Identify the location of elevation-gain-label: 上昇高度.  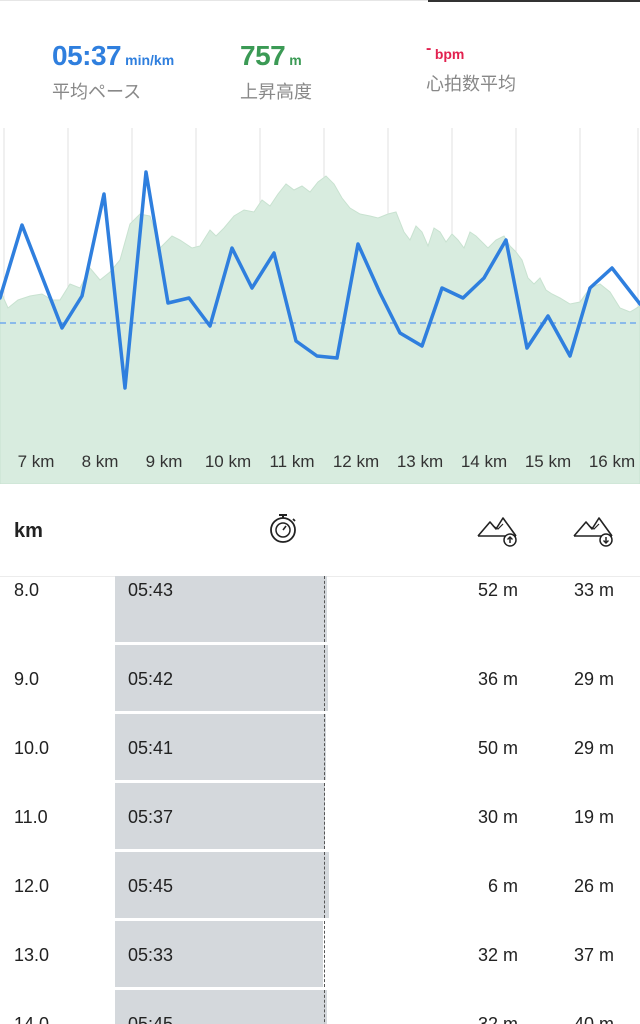
(276, 92).